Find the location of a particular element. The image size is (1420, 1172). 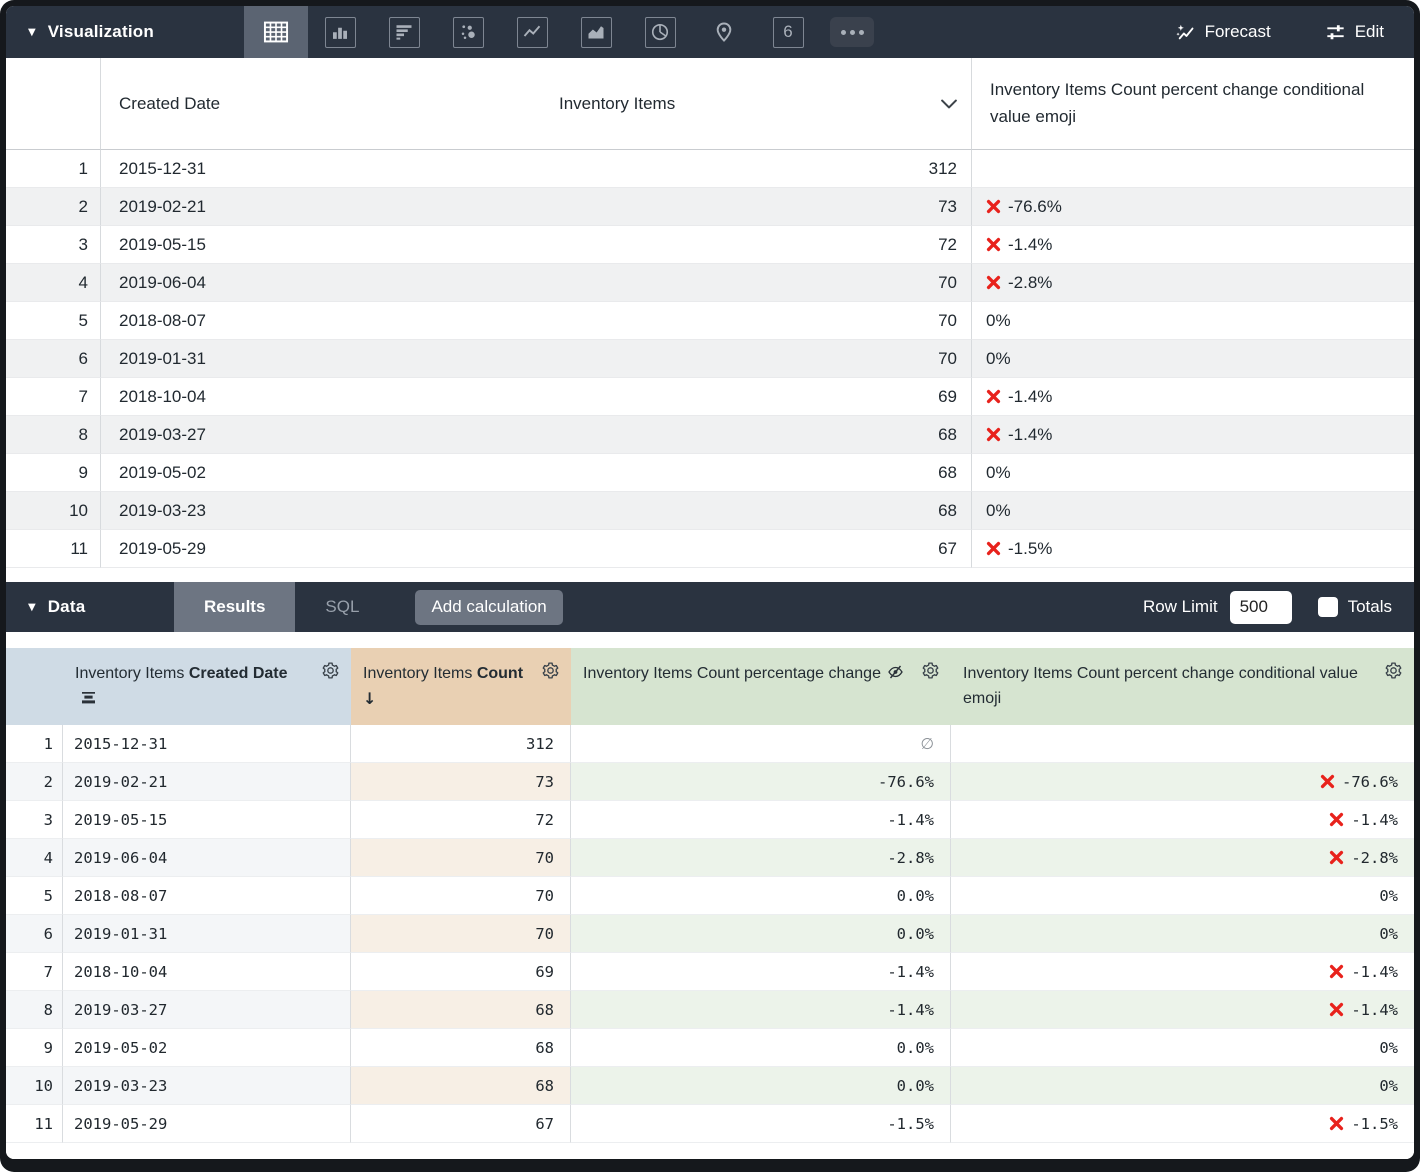

add-calculation-button: Add calculation is located at coordinates (489, 607).